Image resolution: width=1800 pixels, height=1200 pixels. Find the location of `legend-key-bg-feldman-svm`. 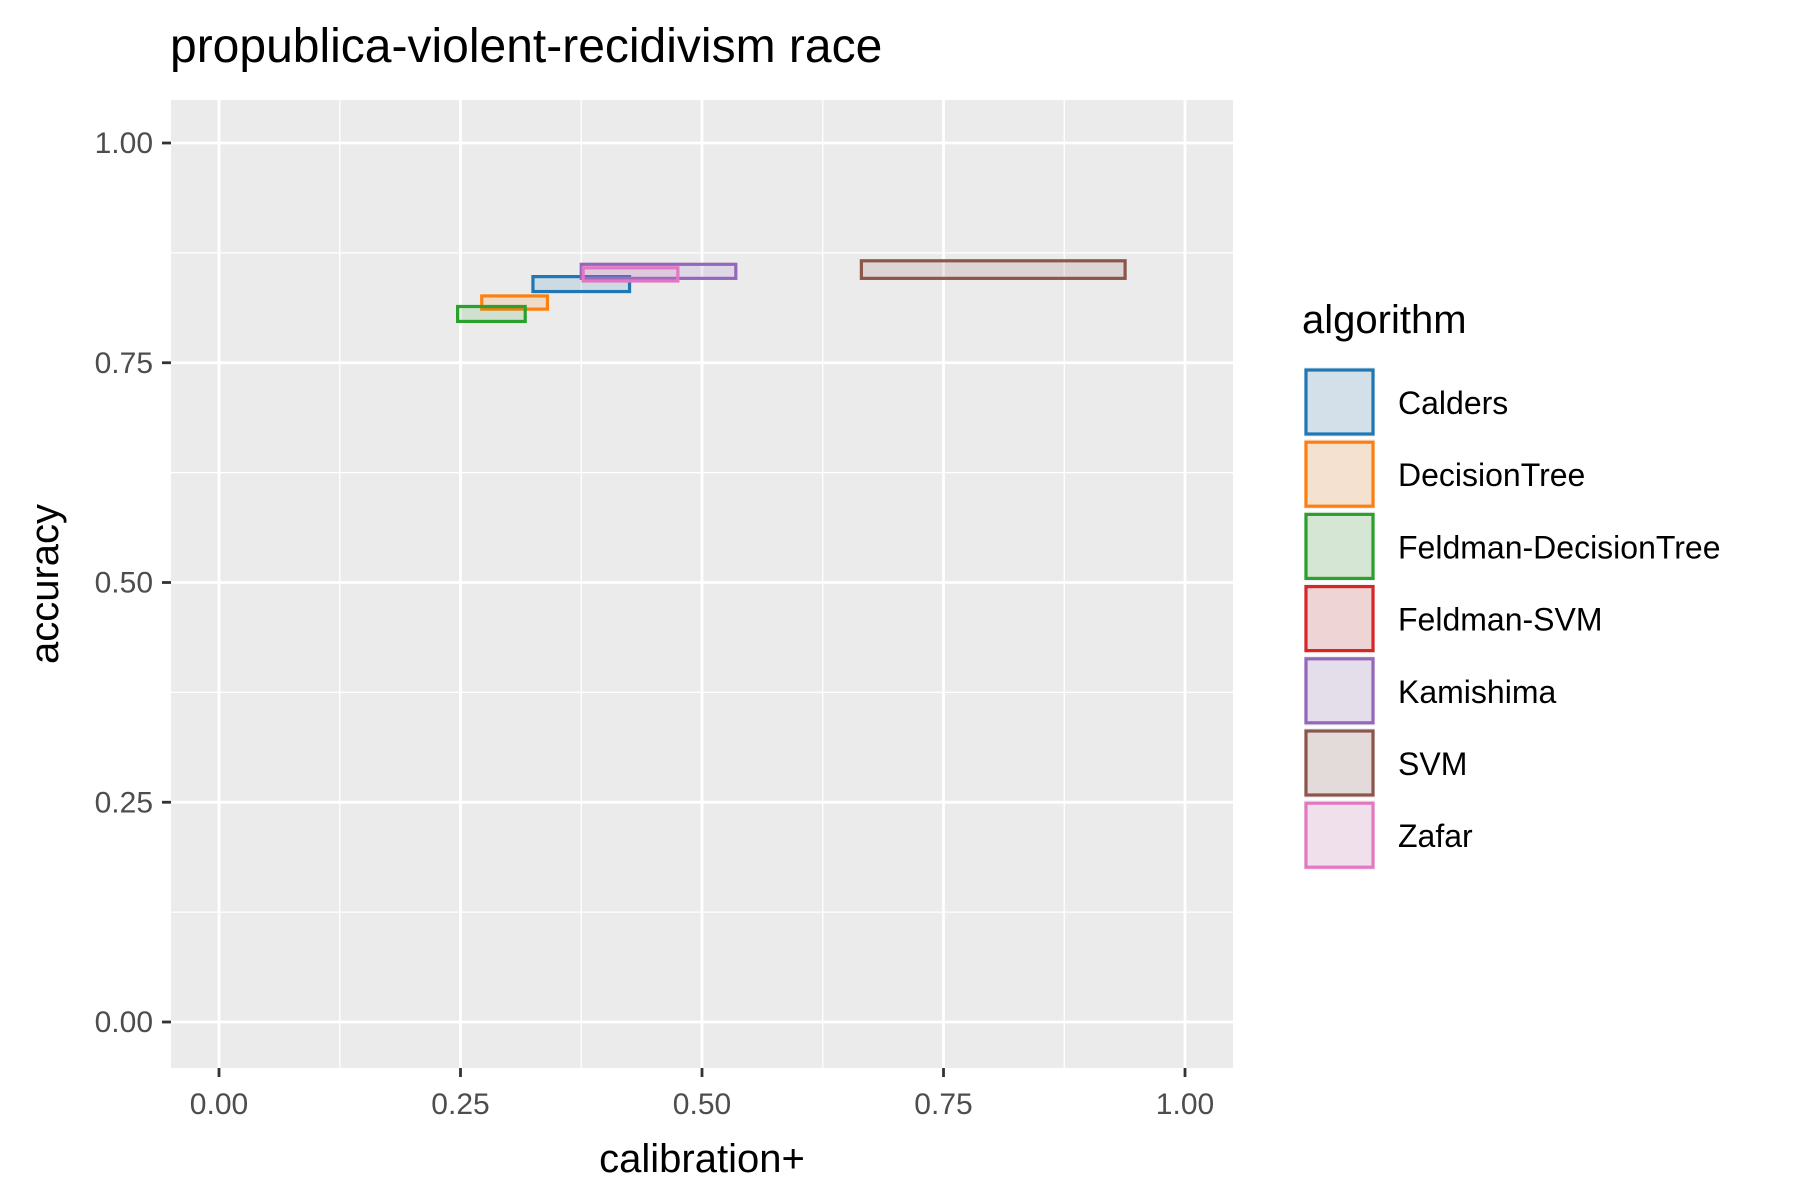

legend-key-bg-feldman-svm is located at coordinates (1339, 618).